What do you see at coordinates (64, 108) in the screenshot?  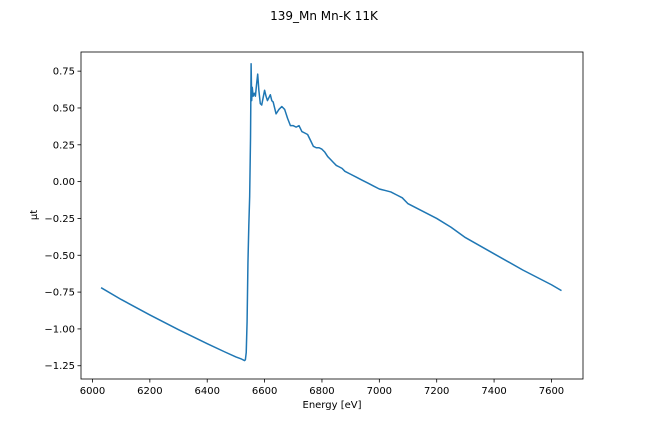 I see `y-tick-label: 0.50` at bounding box center [64, 108].